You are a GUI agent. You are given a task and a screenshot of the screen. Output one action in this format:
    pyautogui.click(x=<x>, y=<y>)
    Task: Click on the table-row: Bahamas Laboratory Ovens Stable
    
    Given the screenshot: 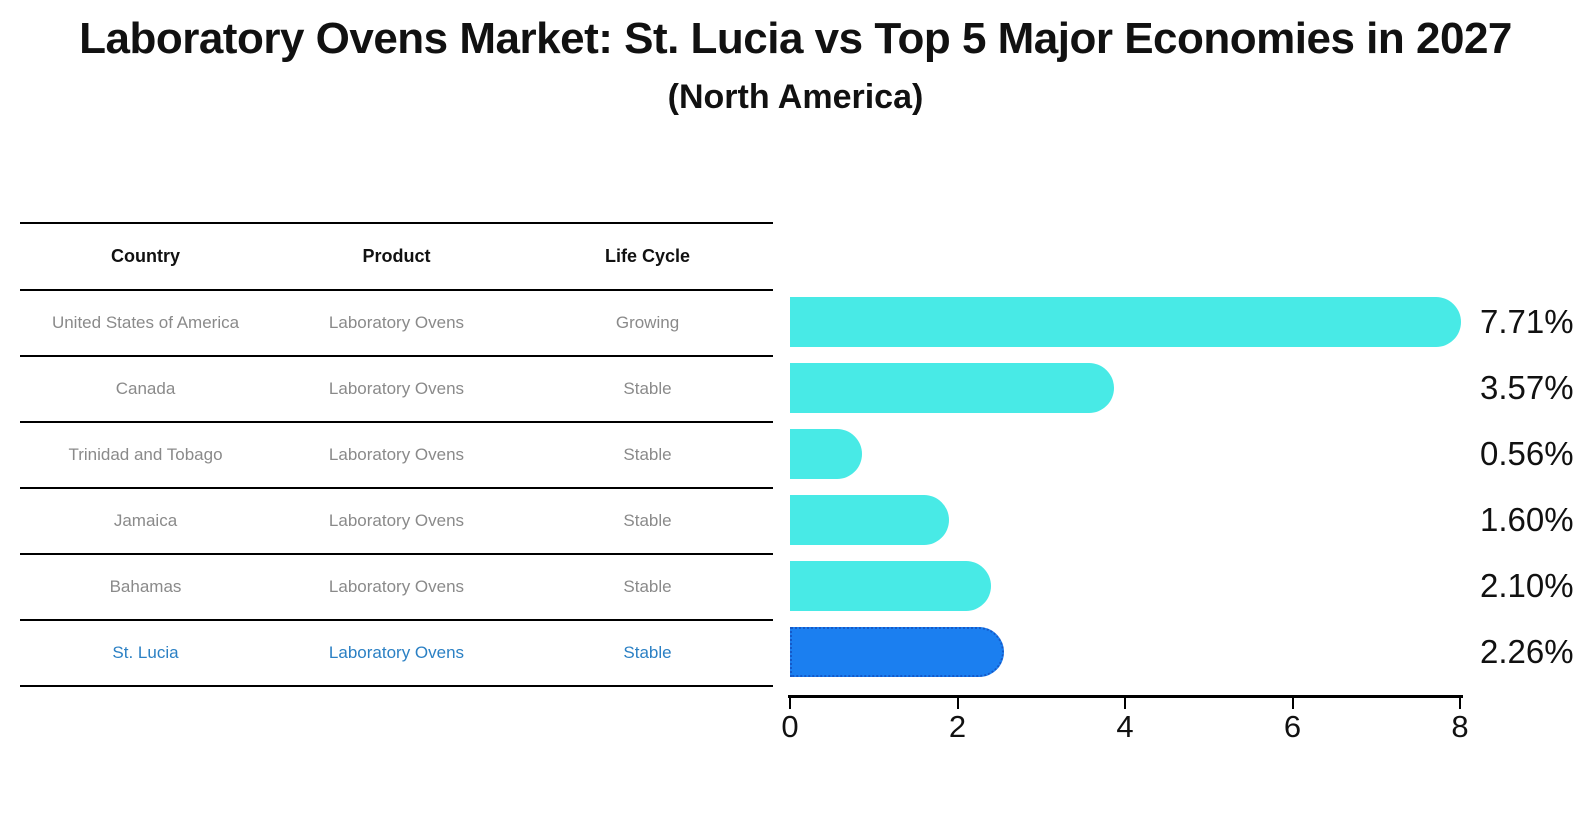 What is the action you would take?
    pyautogui.click(x=396, y=586)
    